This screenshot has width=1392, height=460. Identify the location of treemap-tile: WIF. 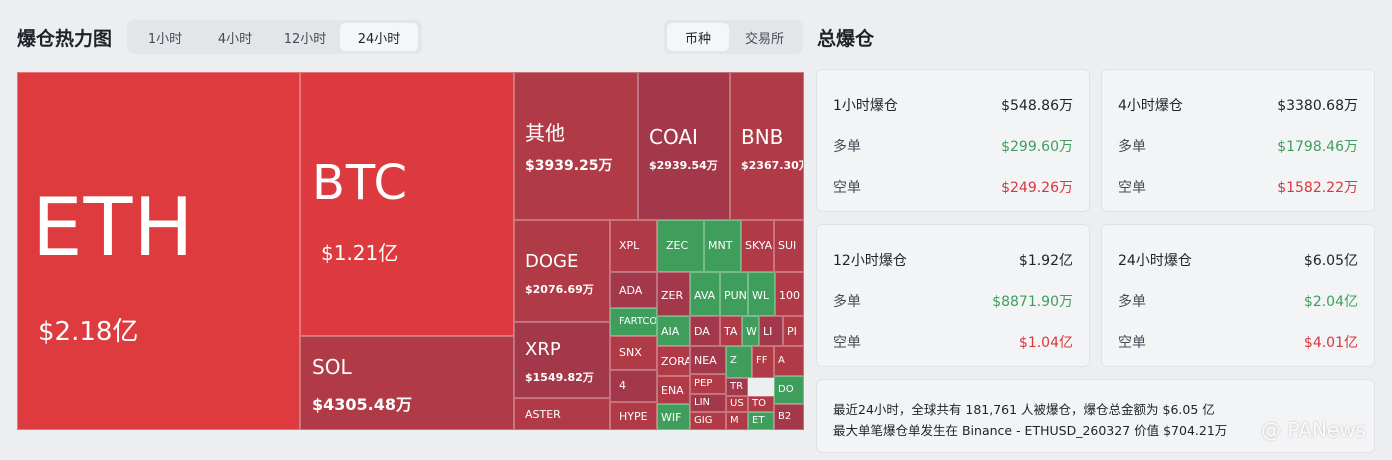
(673, 417).